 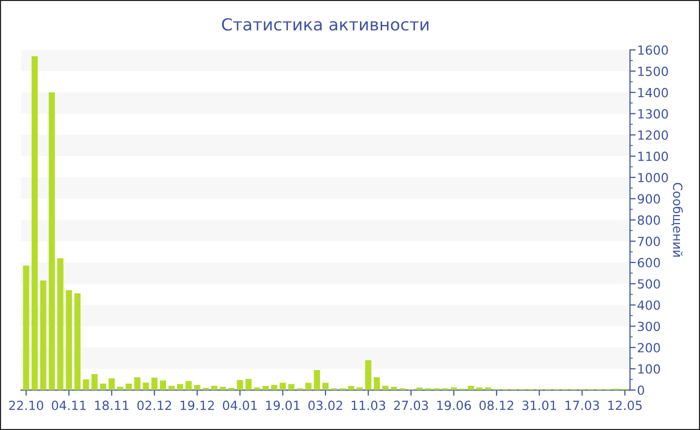 What do you see at coordinates (677, 219) in the screenshot?
I see `y-axis-title: Сообщений` at bounding box center [677, 219].